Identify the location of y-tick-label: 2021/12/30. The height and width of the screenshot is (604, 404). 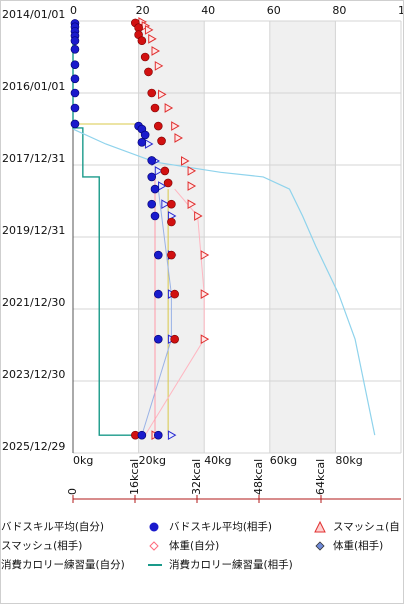
(33, 302).